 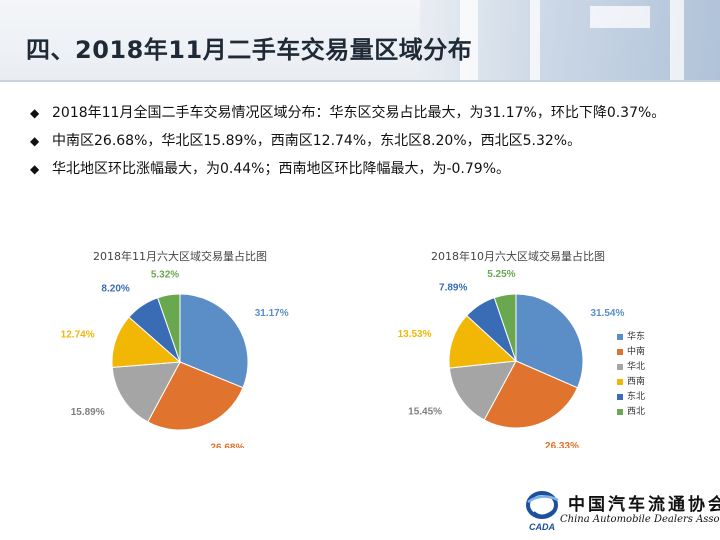 I want to click on legend-item: 西南, so click(x=631, y=382).